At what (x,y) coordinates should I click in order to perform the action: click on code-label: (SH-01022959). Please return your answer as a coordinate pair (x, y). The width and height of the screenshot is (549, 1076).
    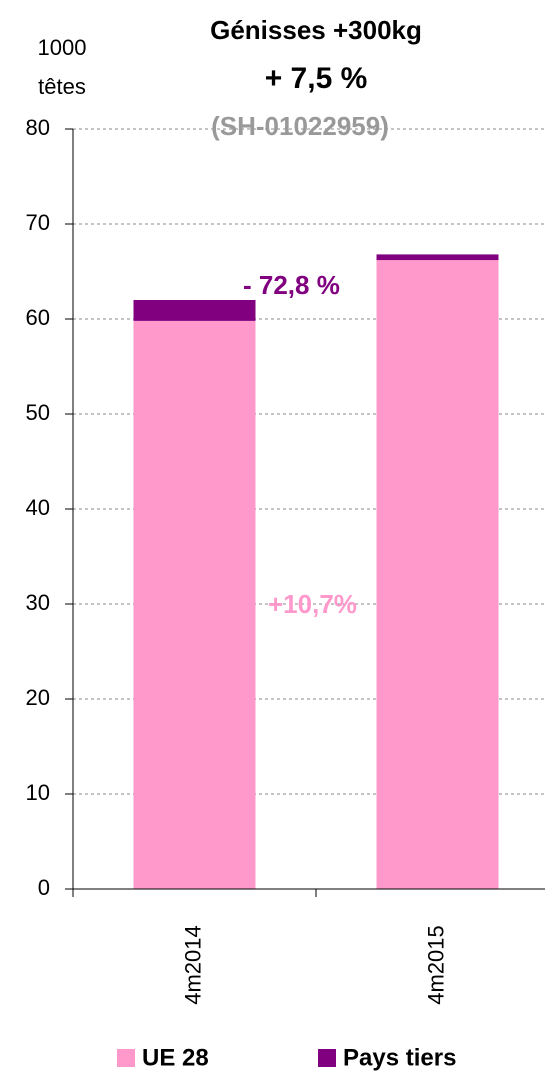
    Looking at the image, I should click on (300, 126).